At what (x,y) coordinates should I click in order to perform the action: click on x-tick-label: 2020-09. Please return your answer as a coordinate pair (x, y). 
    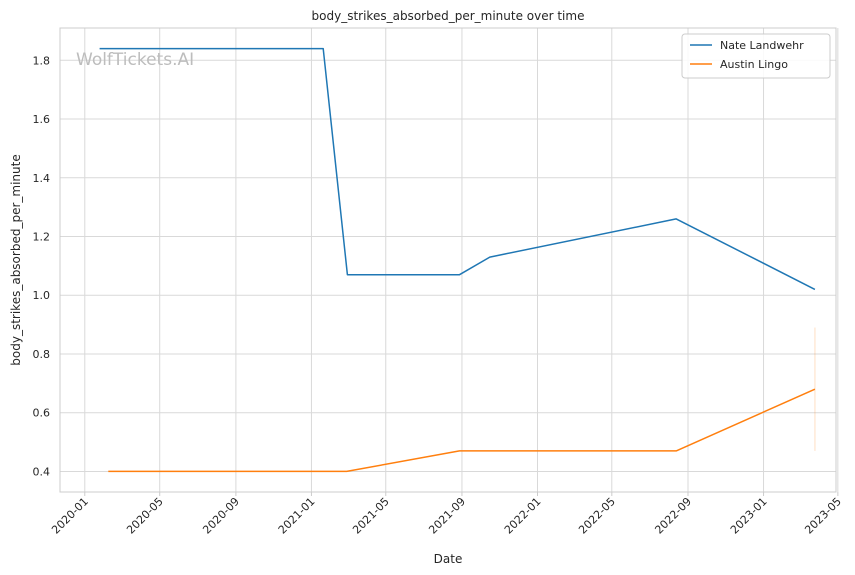
    Looking at the image, I should click on (221, 516).